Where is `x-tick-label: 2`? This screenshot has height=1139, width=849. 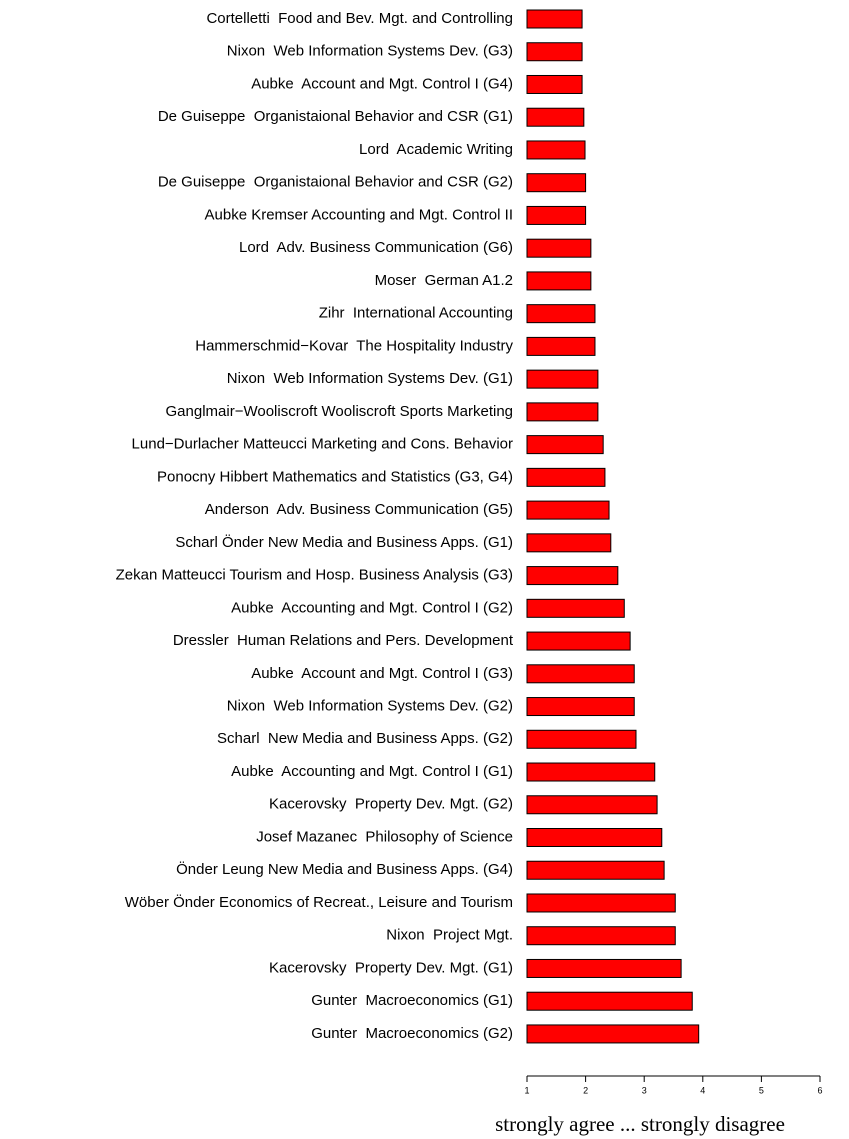 x-tick-label: 2 is located at coordinates (585, 1090).